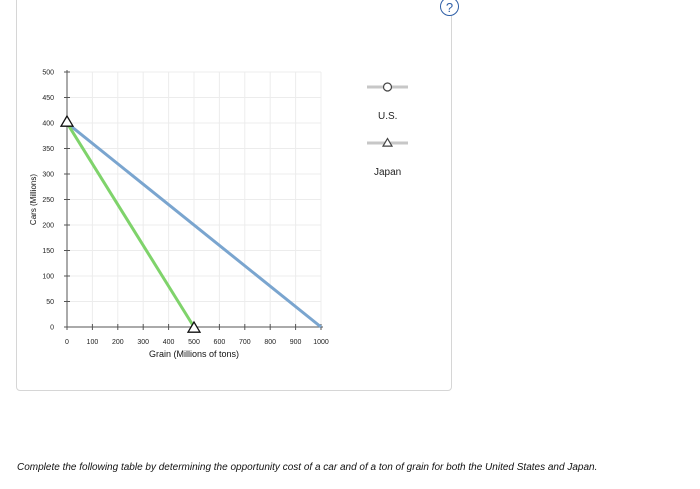 This screenshot has height=489, width=700. I want to click on legend-circle-icon, so click(387, 87).